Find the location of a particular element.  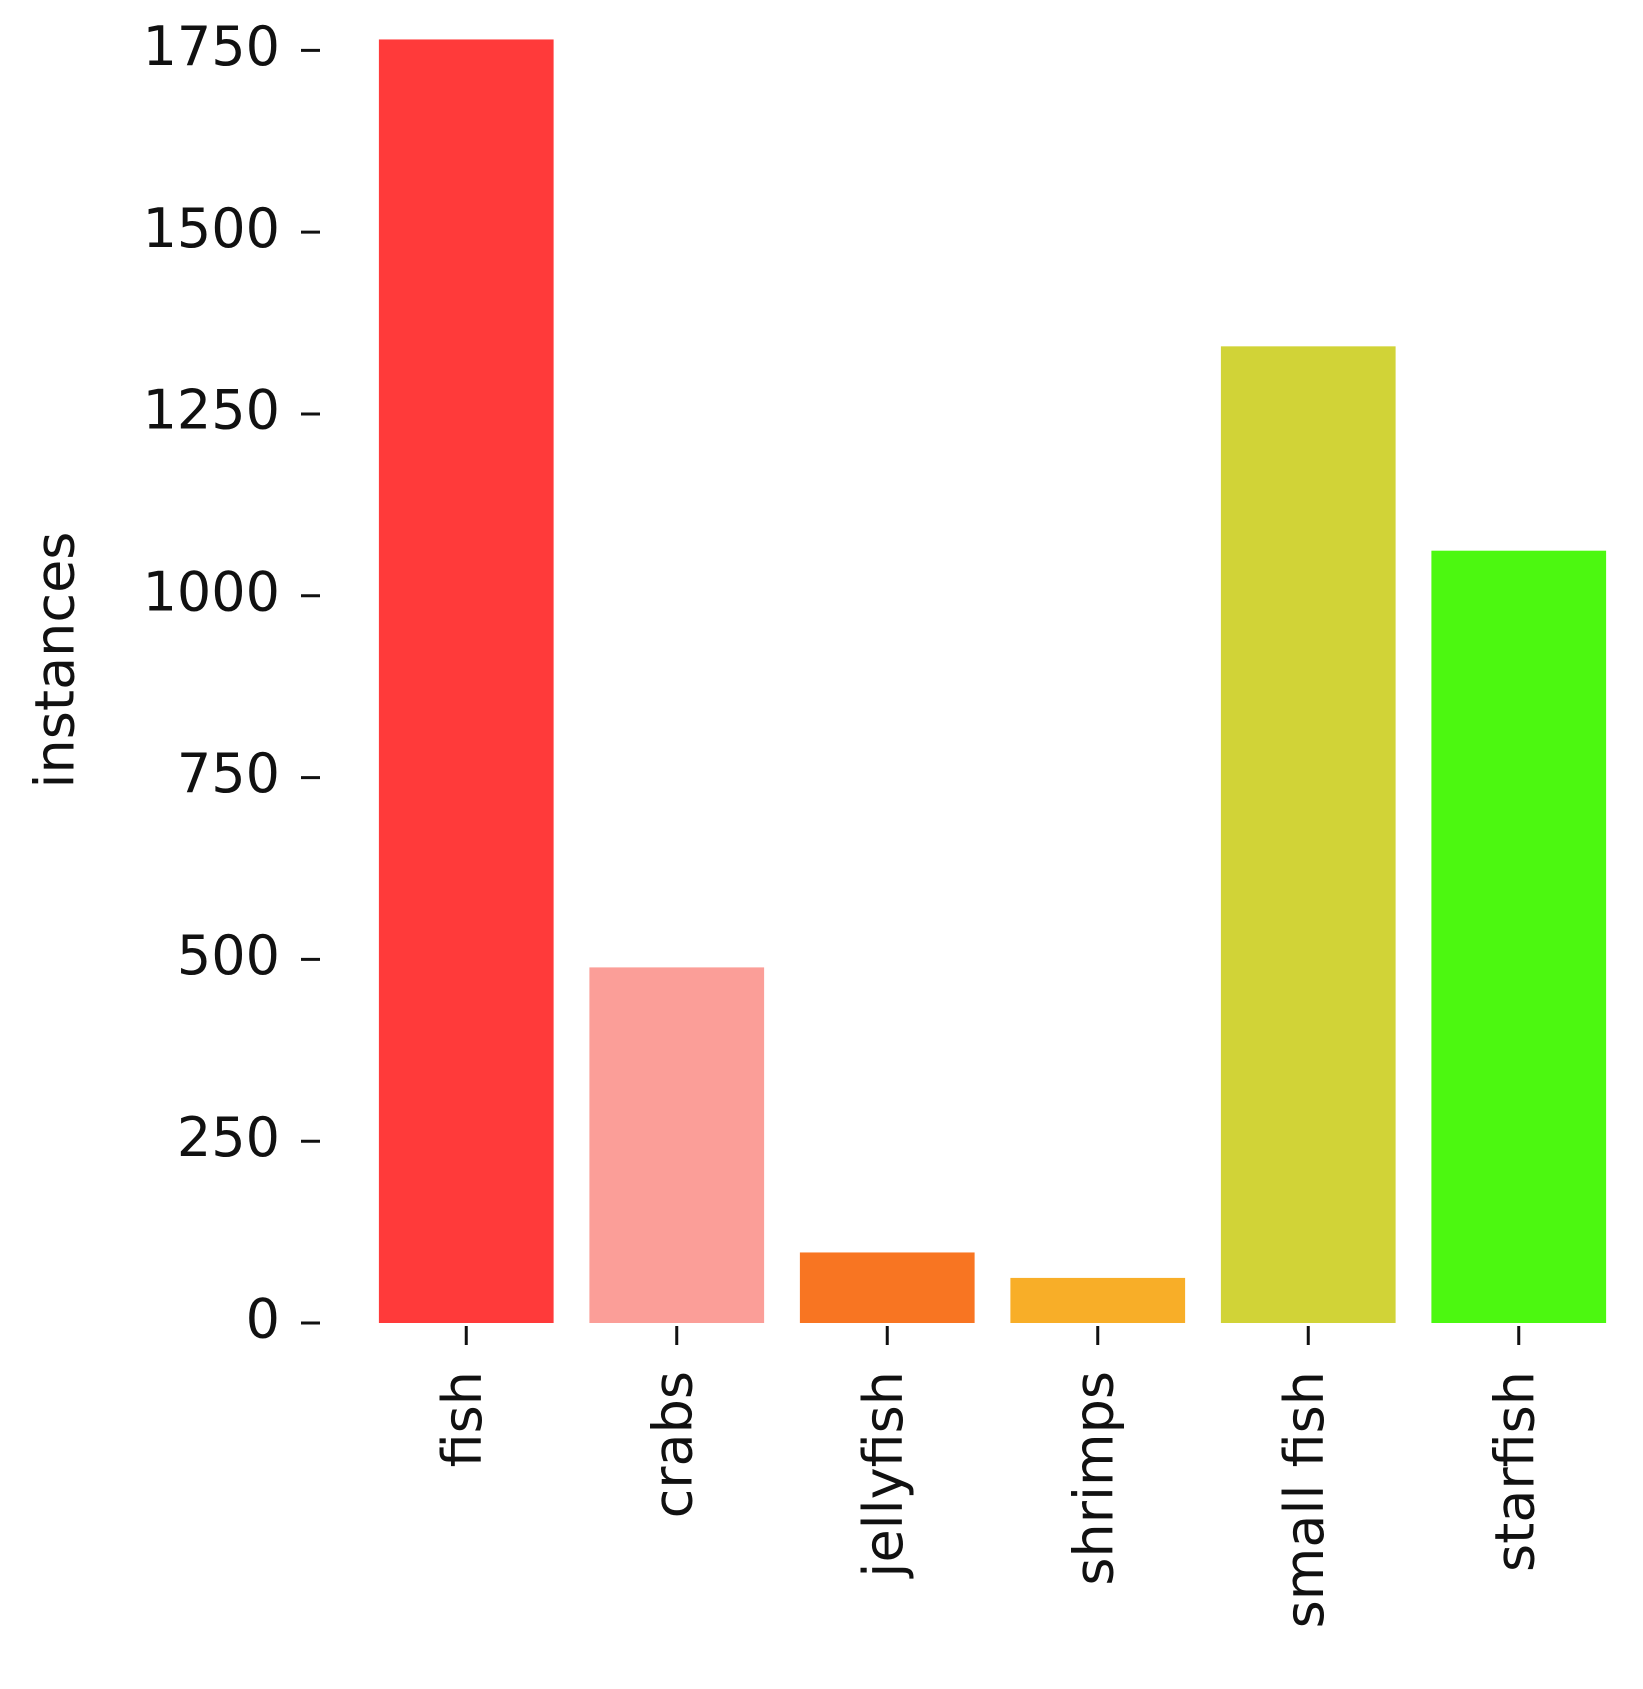

y-tick-label: 1250 is located at coordinates (211, 410).